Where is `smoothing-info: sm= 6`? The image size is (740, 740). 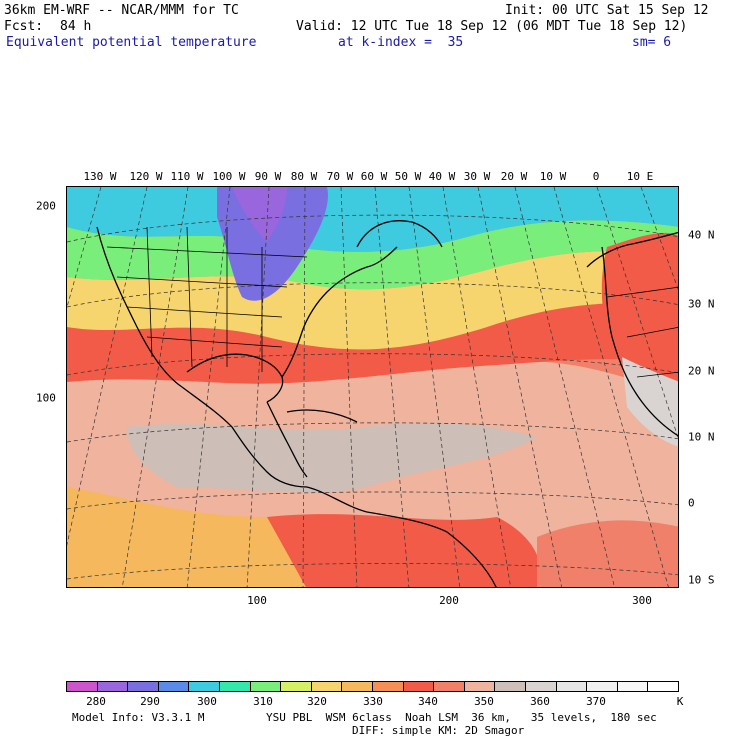 smoothing-info: sm= 6 is located at coordinates (652, 42).